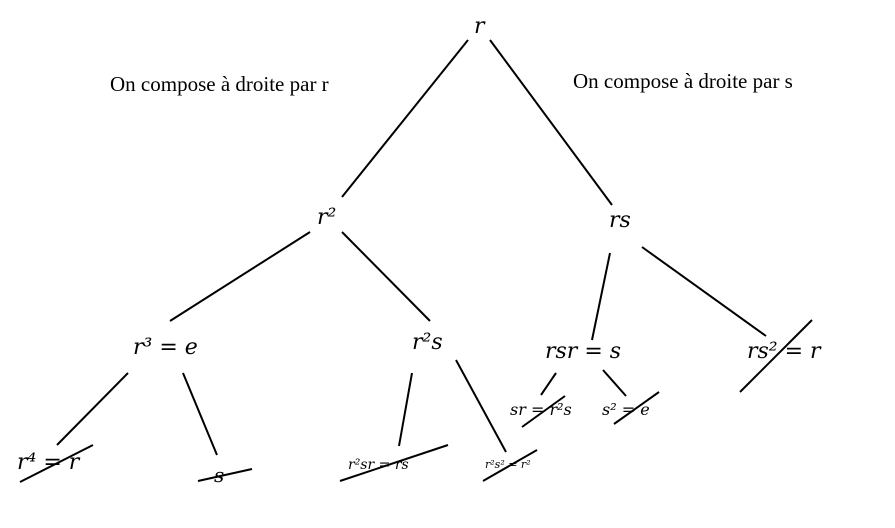 The height and width of the screenshot is (528, 895). I want to click on node-sr-eq-r2s: sr = r²s, so click(541, 409).